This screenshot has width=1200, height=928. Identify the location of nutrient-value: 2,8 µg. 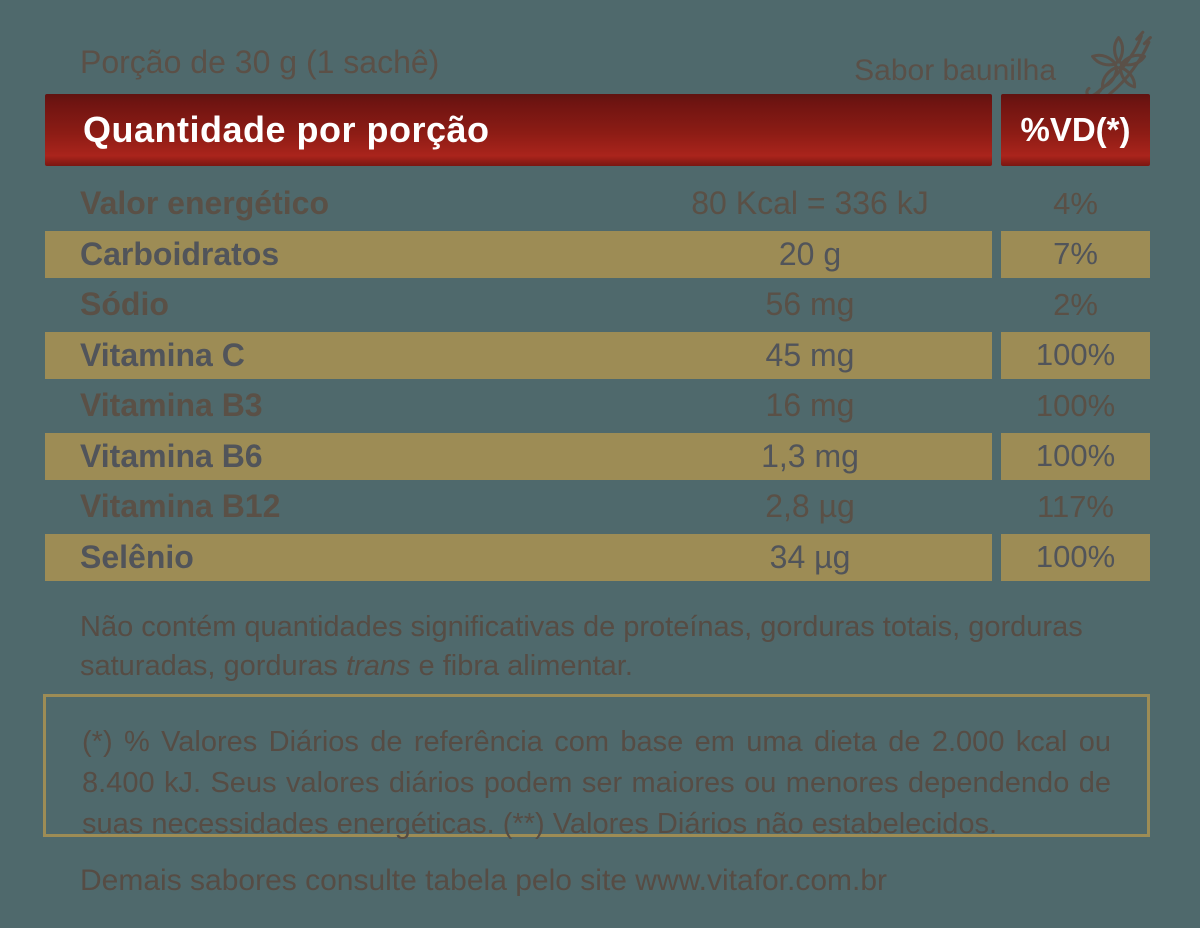
(810, 506).